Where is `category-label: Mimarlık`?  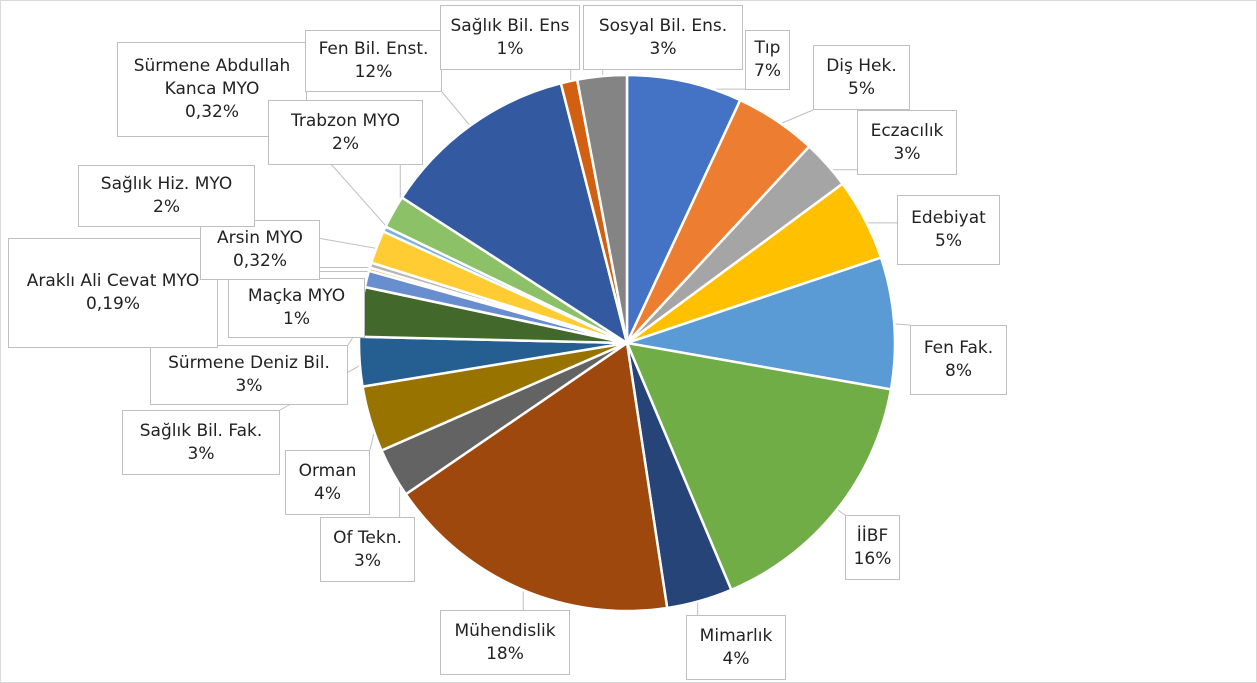 category-label: Mimarlık is located at coordinates (736, 635).